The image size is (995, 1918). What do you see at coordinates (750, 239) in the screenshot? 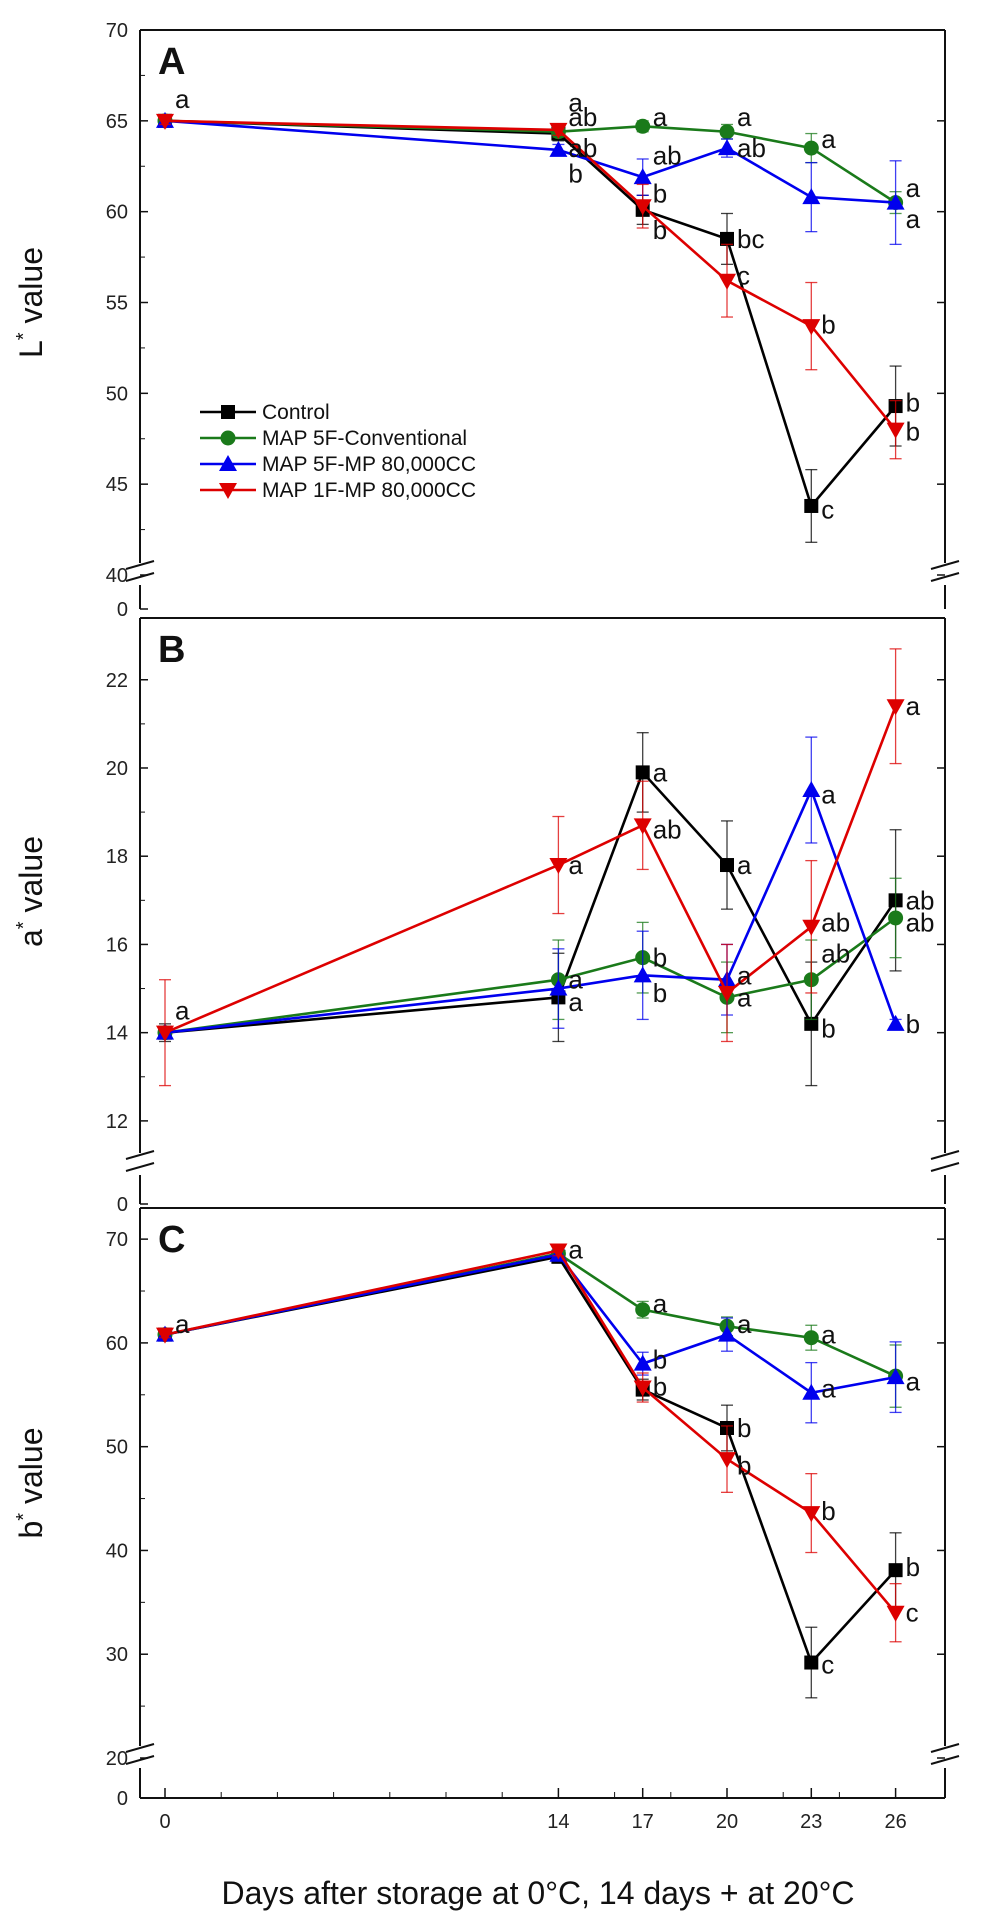
I see `significance-letter: bc` at bounding box center [750, 239].